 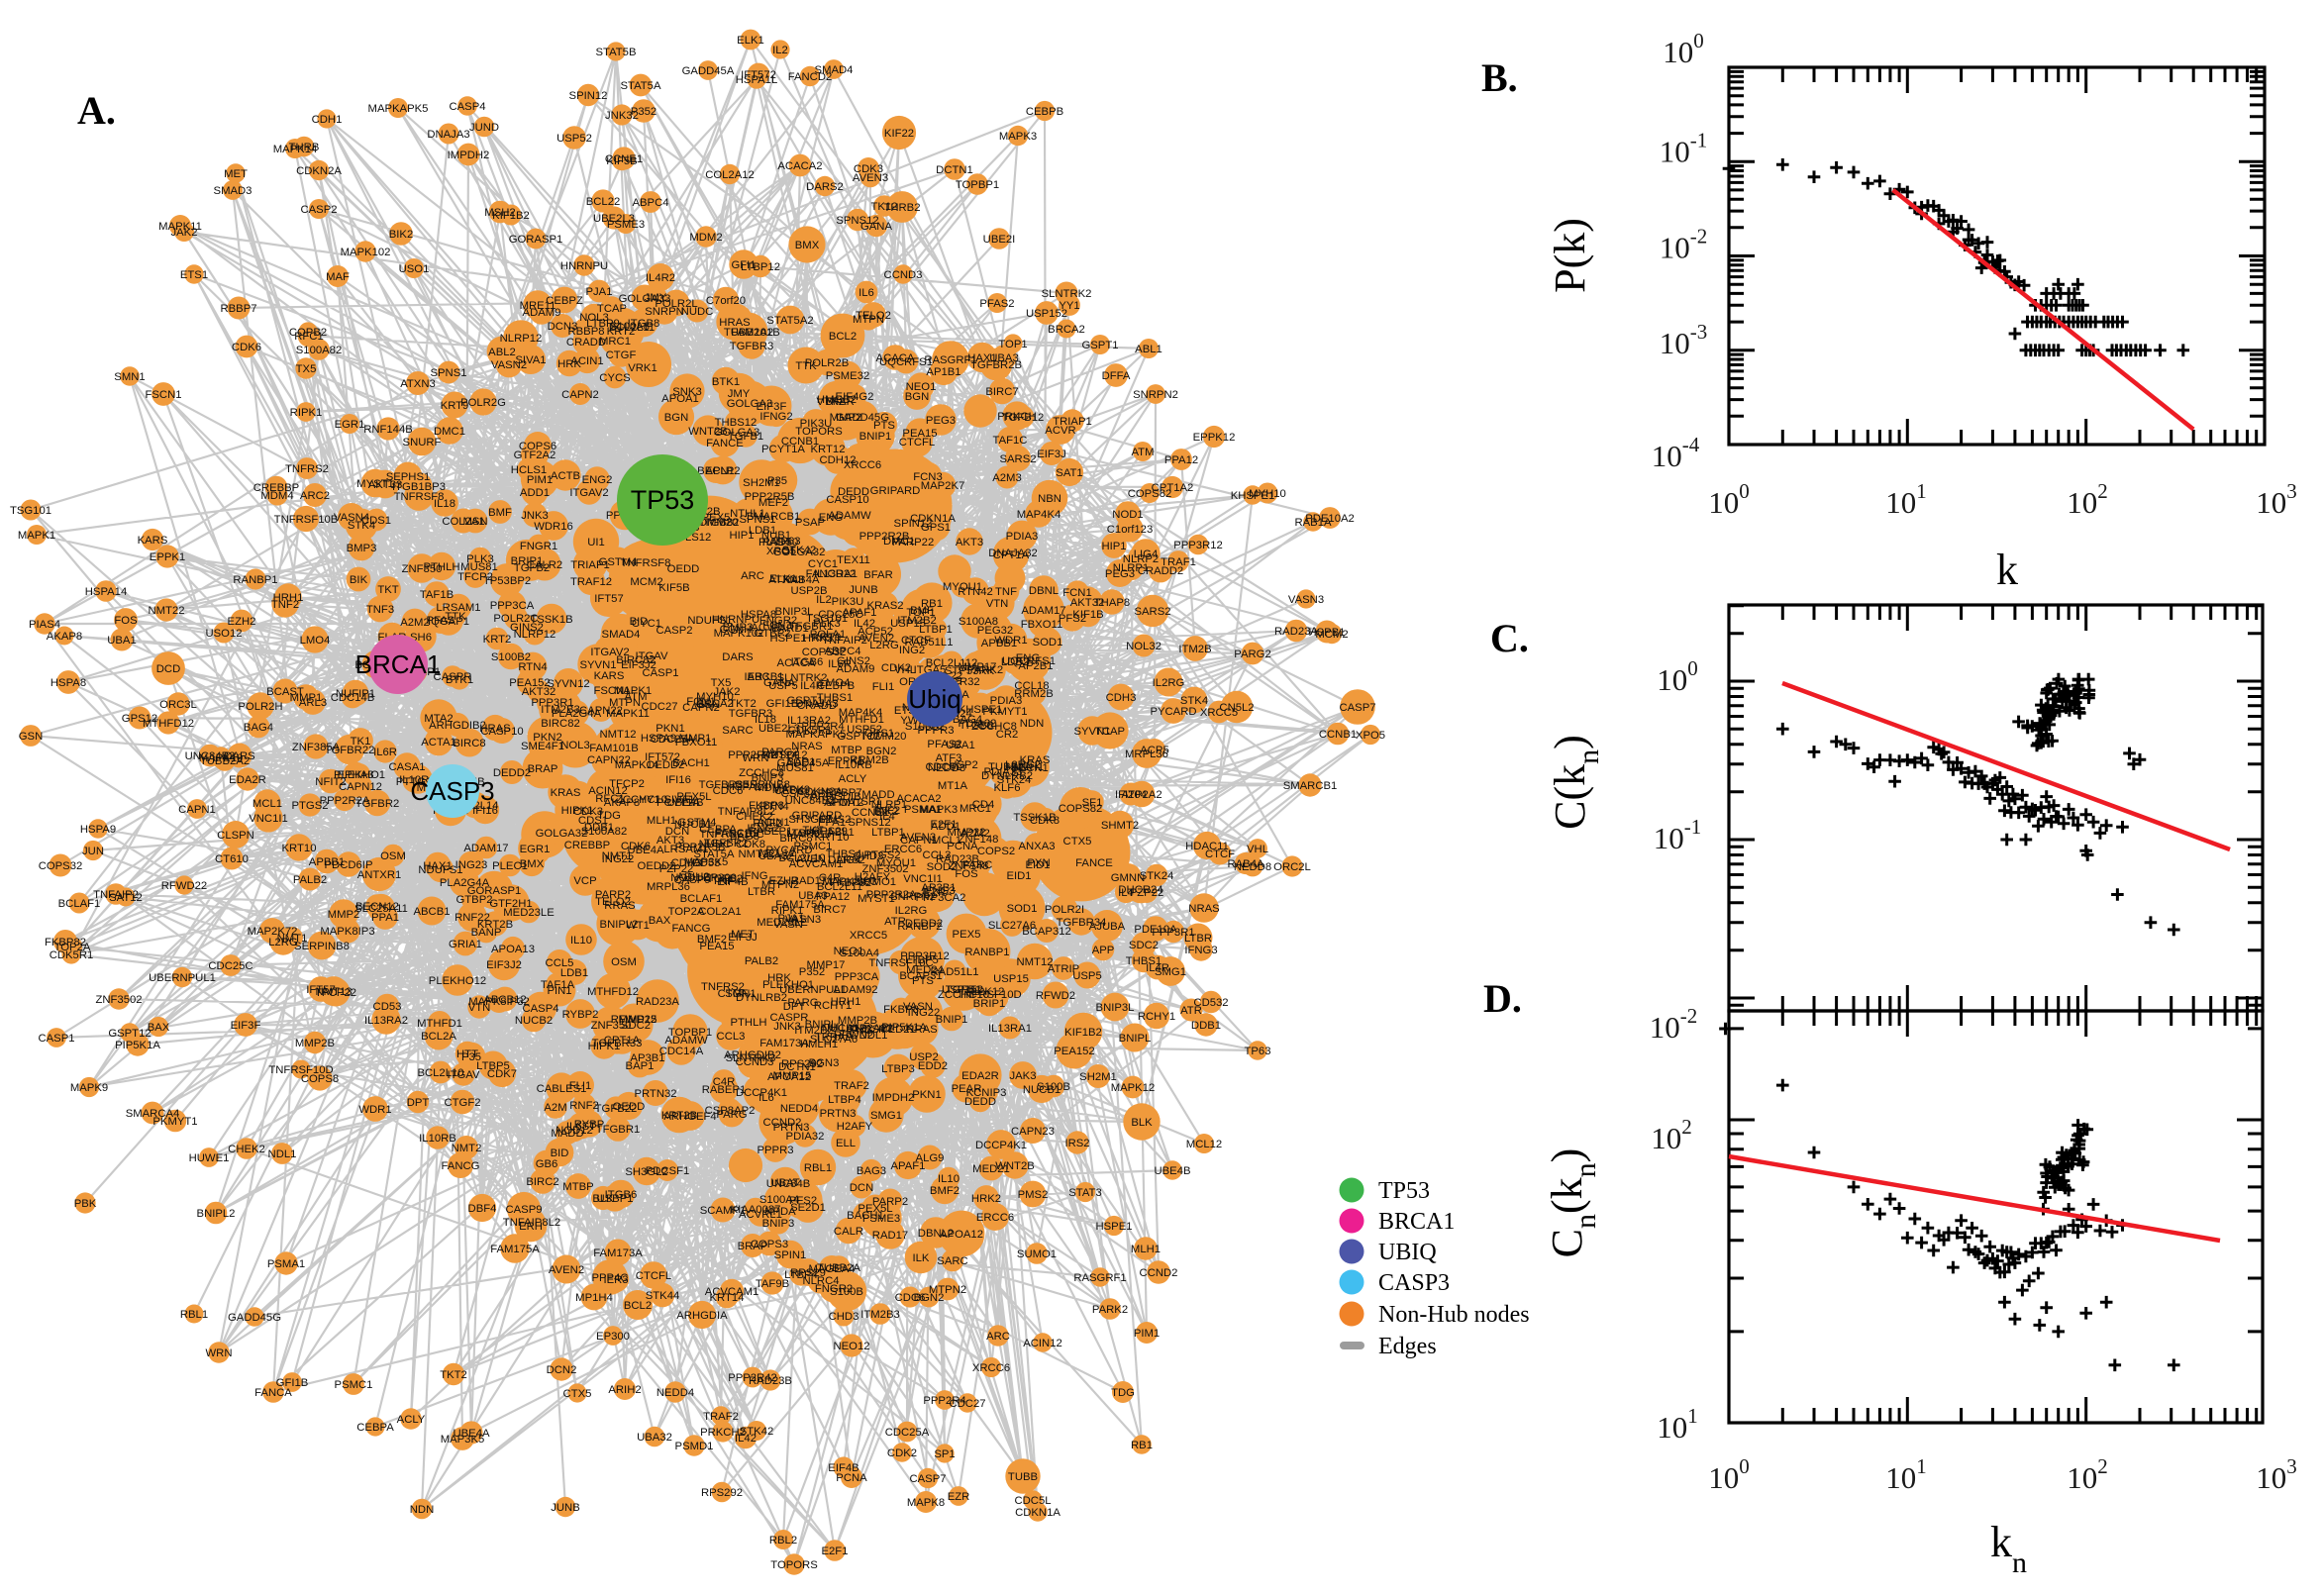 What do you see at coordinates (653, 1276) in the screenshot?
I see `svg-text: CTCFL` at bounding box center [653, 1276].